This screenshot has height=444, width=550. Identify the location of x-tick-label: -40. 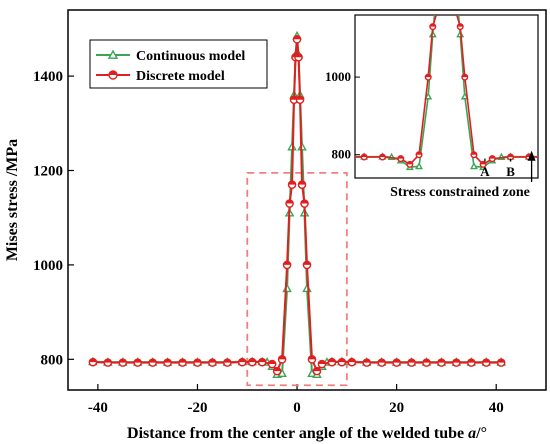
(98, 408).